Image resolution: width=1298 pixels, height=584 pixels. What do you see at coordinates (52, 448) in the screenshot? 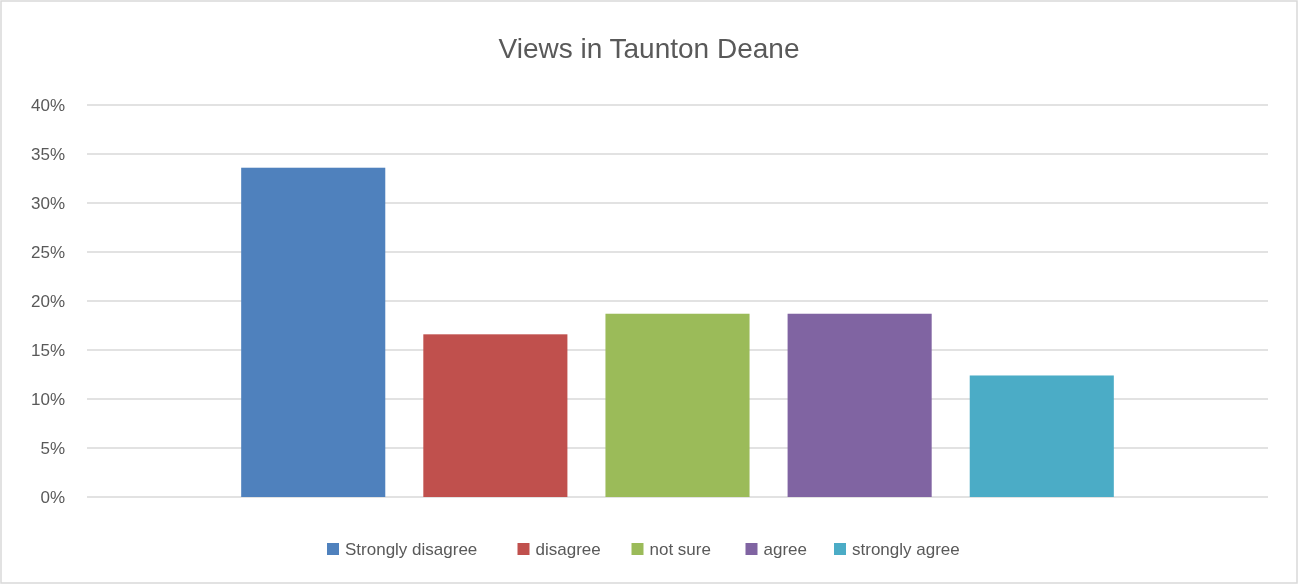
I see `y-tick-label: 5%` at bounding box center [52, 448].